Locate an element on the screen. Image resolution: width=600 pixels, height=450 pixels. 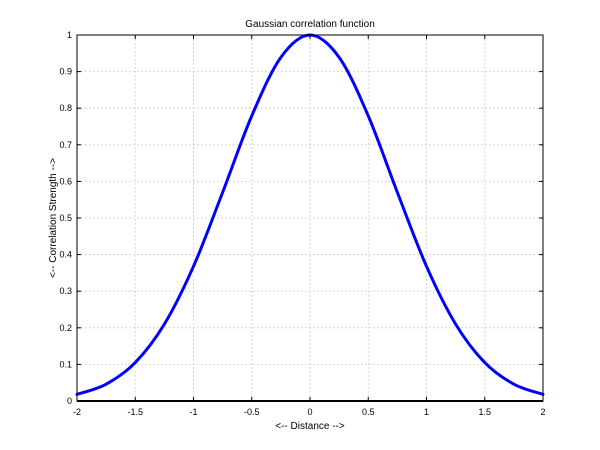
y-tick-label: 0.8 is located at coordinates (65, 108).